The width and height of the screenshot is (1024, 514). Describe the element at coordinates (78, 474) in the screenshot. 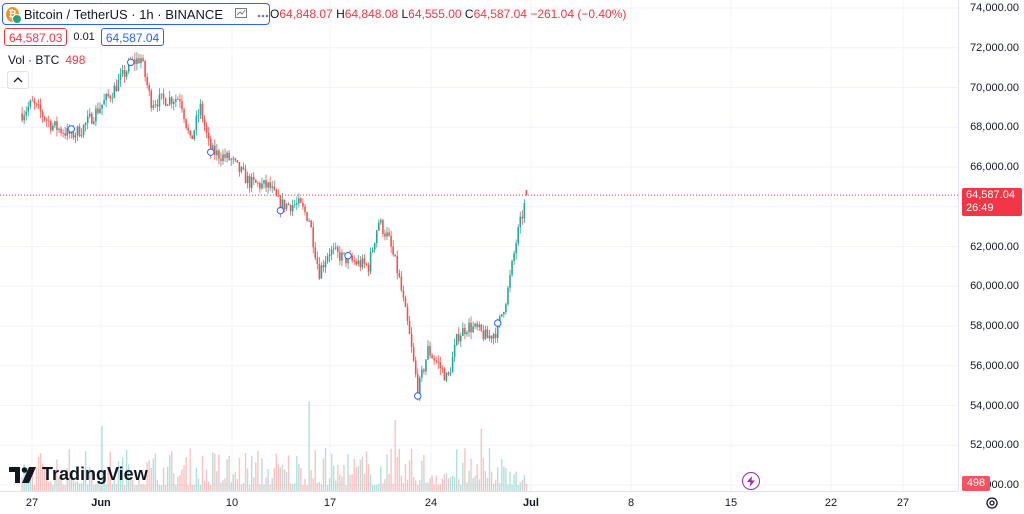

I see `tradingview-logo: TradingView` at that location.